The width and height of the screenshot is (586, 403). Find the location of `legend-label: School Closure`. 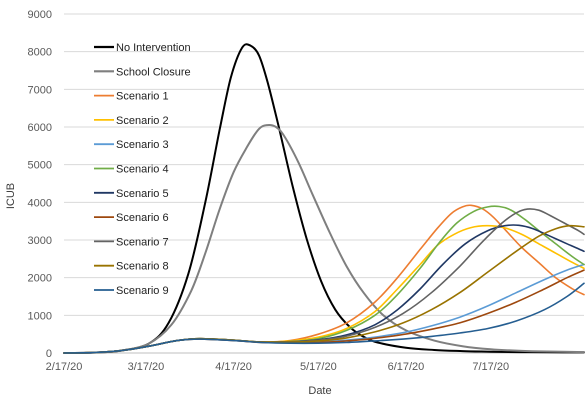

legend-label: School Closure is located at coordinates (153, 72).